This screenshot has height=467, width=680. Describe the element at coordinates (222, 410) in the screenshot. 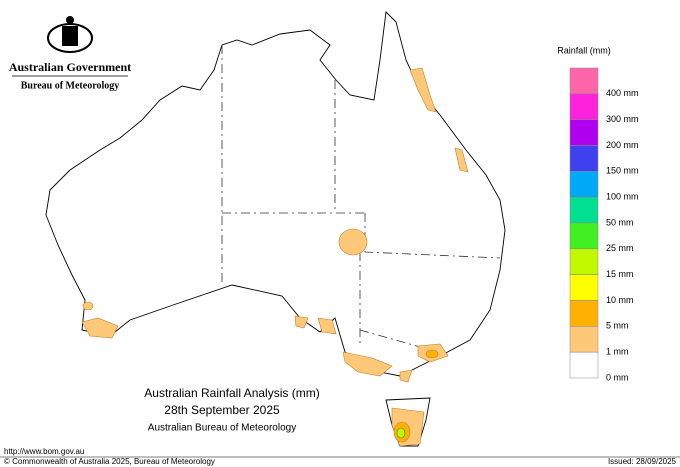

I see `map-date: 28th September 2025` at that location.